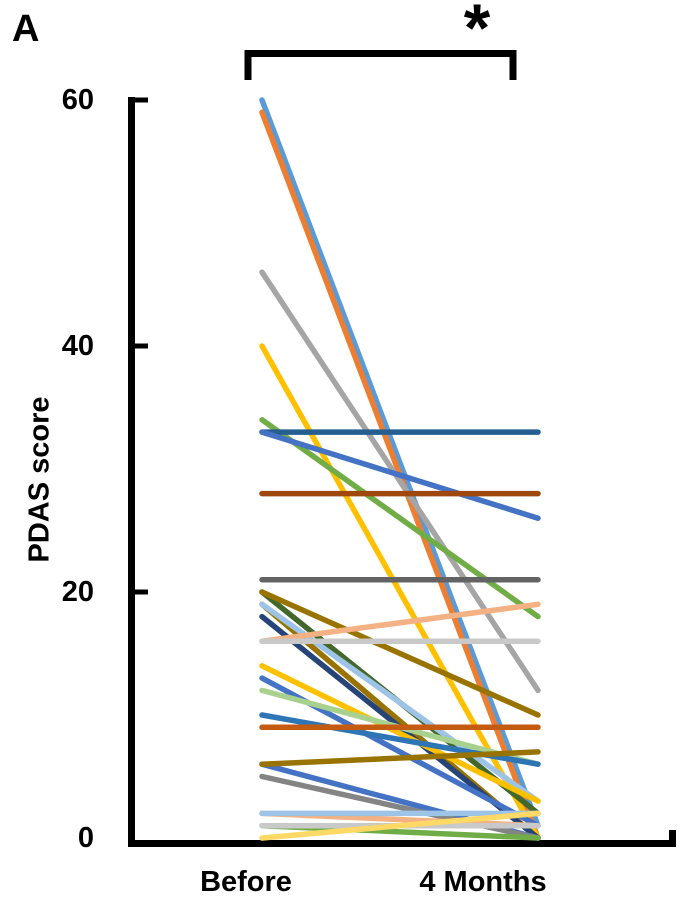 The image size is (692, 907). I want to click on significance-bracket, so click(380, 65).